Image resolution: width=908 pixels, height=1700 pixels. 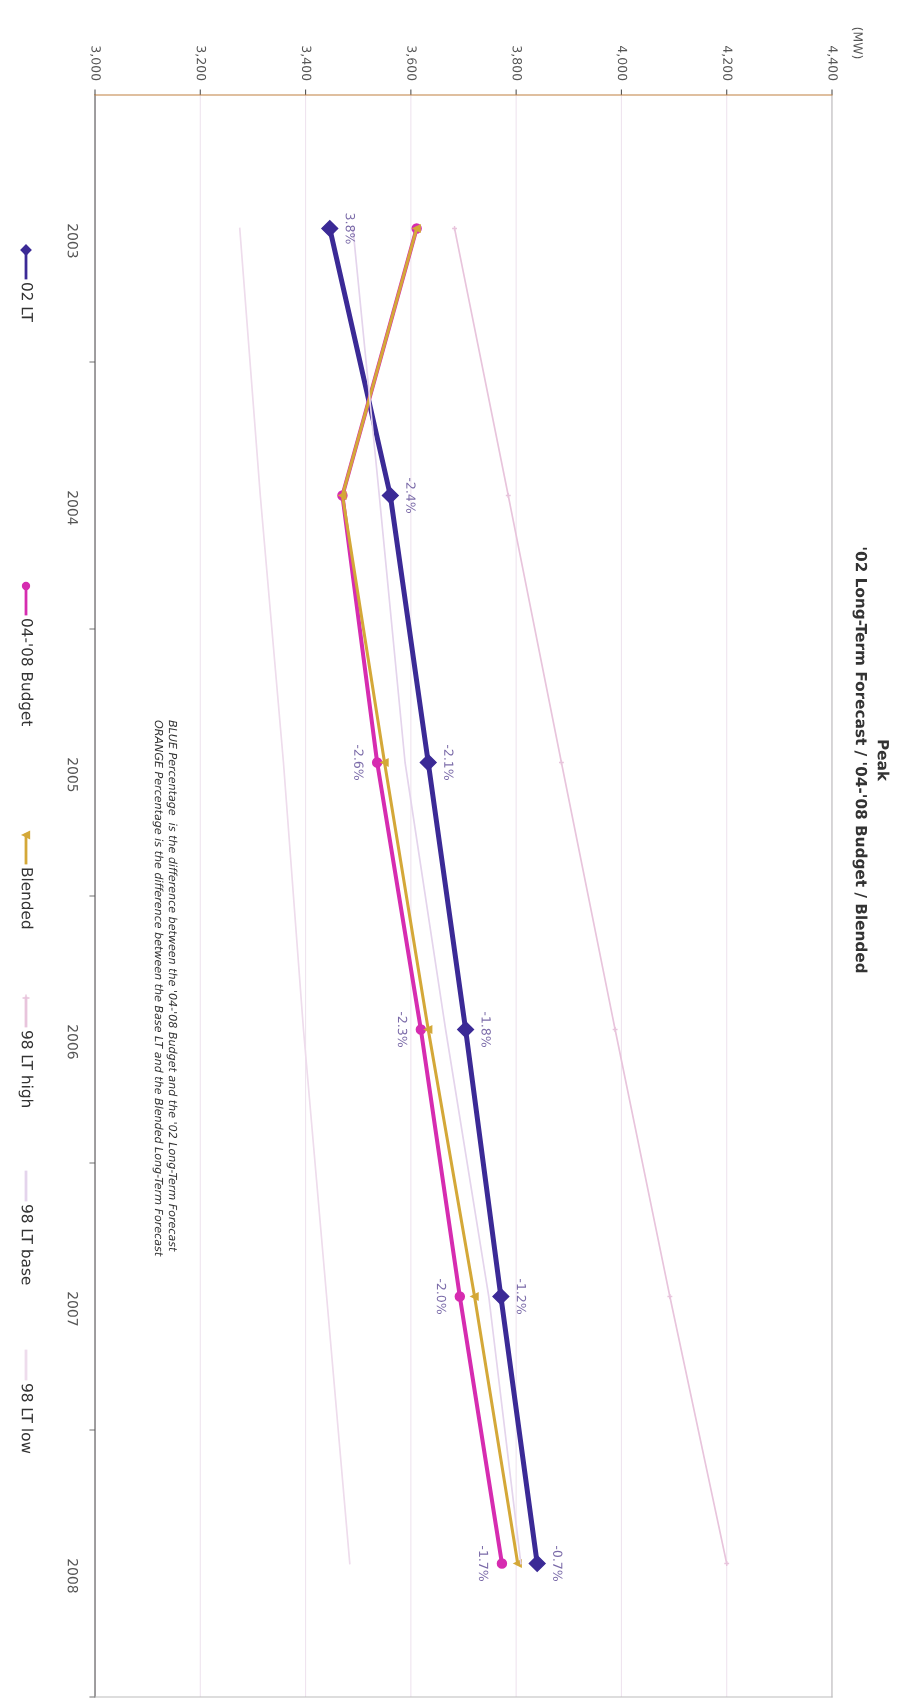 What do you see at coordinates (172, 986) in the screenshot?
I see `annotation: BLUE Percentage is the difference between the '04-'08 Budget and the '02 Long-Term Forecast` at bounding box center [172, 986].